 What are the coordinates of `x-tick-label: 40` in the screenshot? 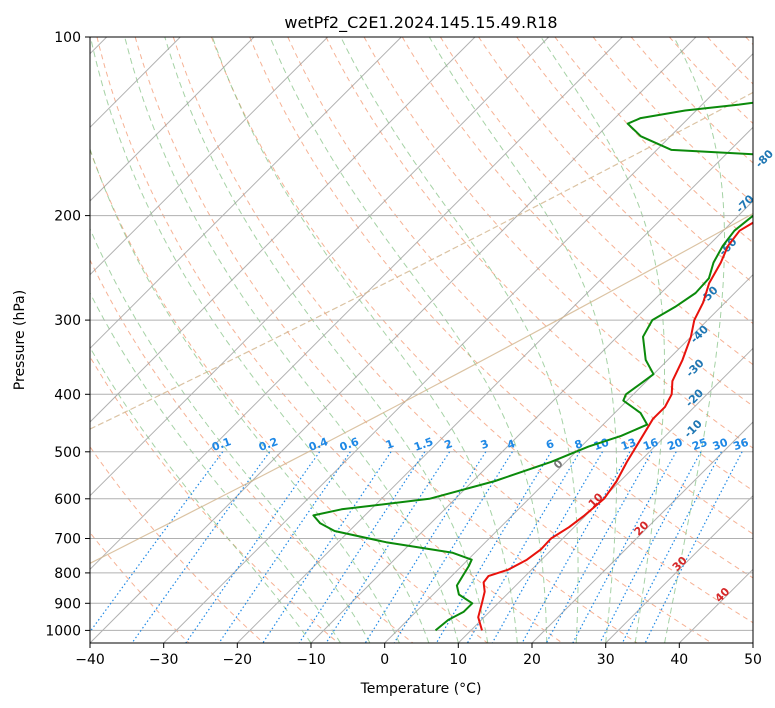 It's located at (679, 660).